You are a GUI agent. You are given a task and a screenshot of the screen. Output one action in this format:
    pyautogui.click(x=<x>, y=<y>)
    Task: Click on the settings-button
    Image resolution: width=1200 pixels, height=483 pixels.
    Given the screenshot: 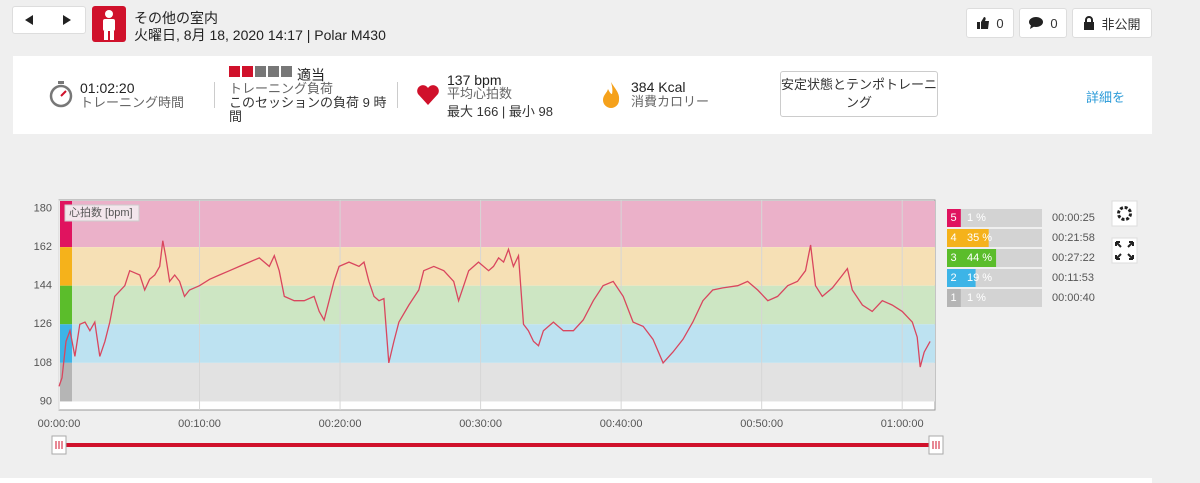 What is the action you would take?
    pyautogui.click(x=1124, y=213)
    